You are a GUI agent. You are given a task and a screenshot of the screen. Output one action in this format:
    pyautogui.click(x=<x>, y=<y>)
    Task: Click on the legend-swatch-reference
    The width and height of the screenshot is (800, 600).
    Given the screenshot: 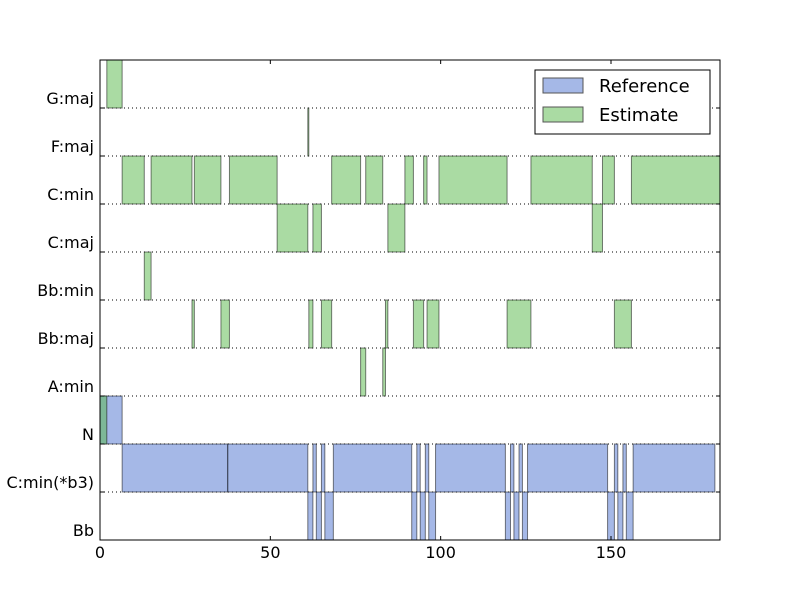 What is the action you would take?
    pyautogui.click(x=563, y=85)
    